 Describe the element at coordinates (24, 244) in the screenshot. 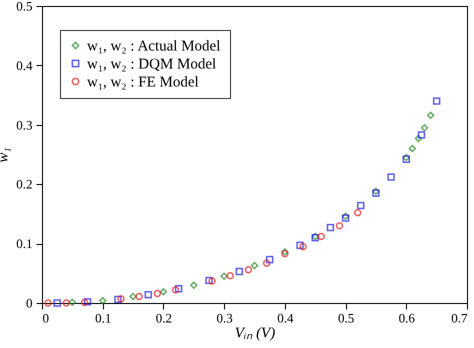

I see `y-tick-label: 0.1` at that location.